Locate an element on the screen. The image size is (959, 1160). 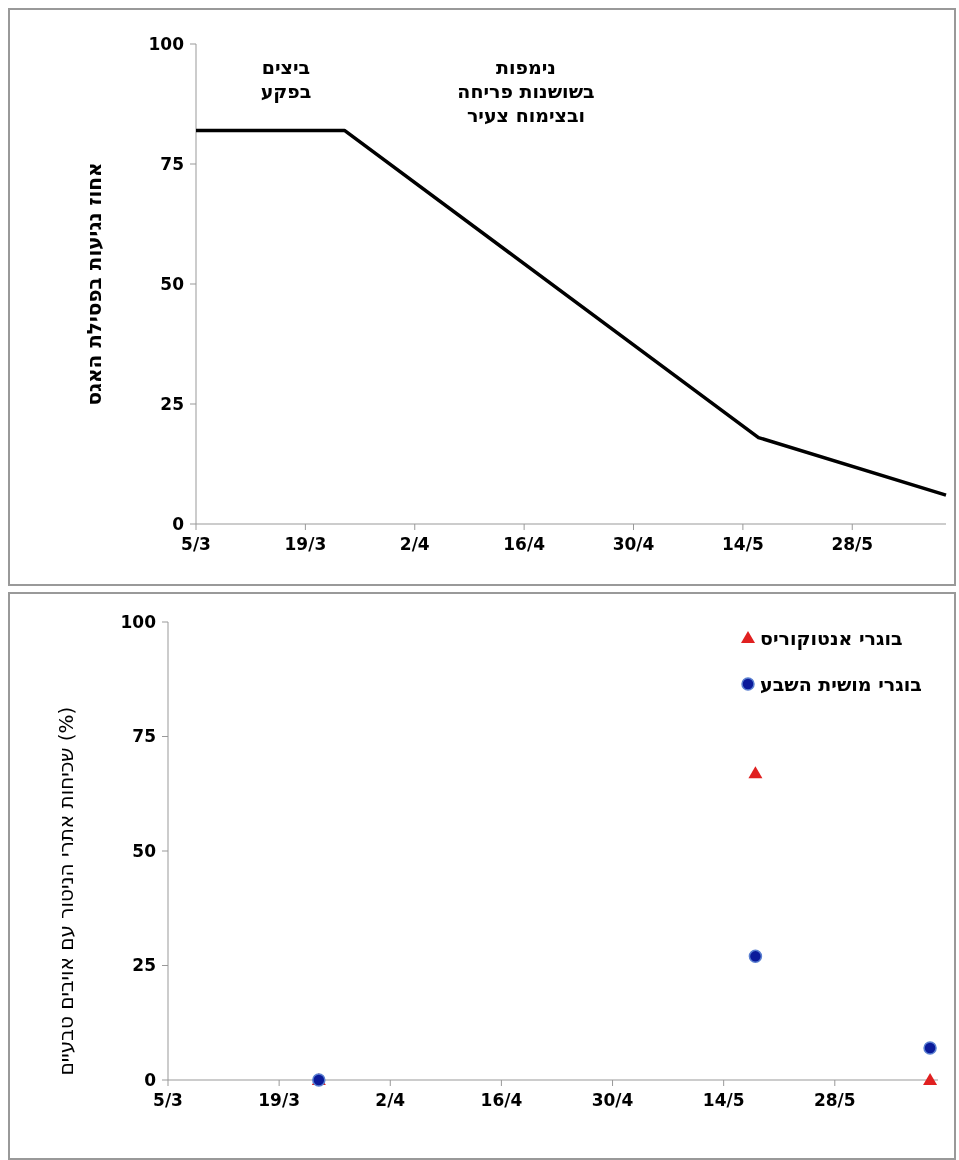
legend-label: בוגרי מושית השבע is located at coordinates (841, 683).